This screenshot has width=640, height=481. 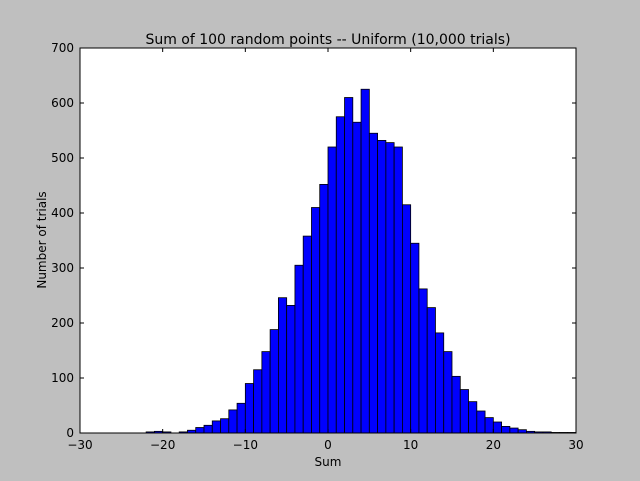 What do you see at coordinates (62, 48) in the screenshot?
I see `y-tick-label: 700` at bounding box center [62, 48].